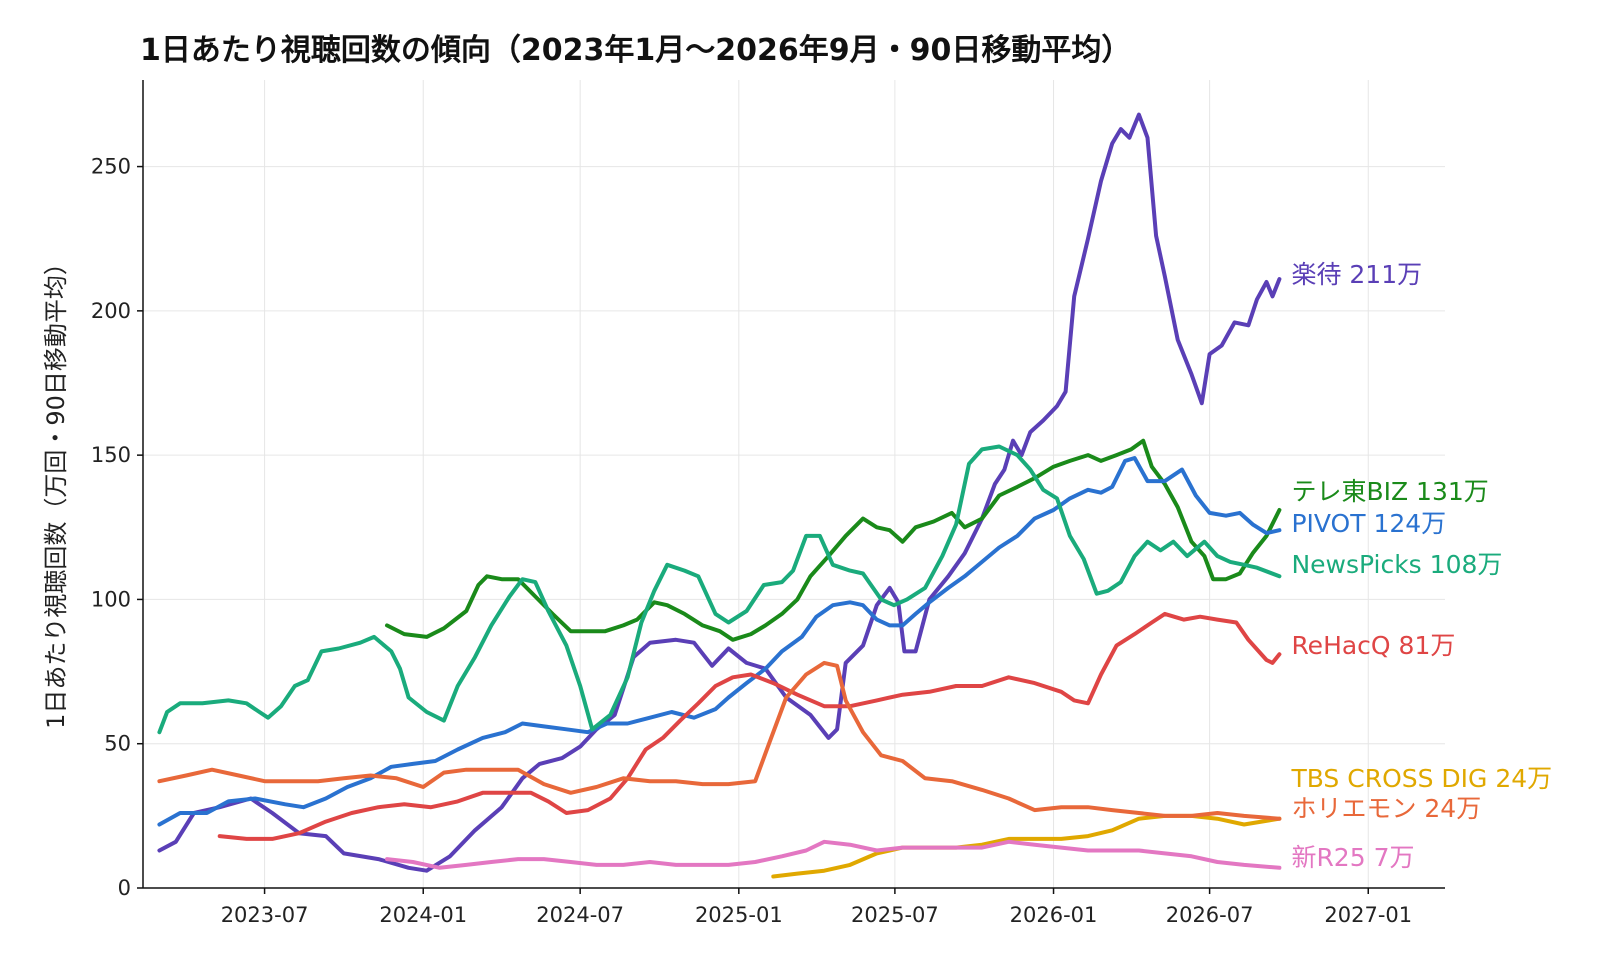 The height and width of the screenshot is (960, 1600). I want to click on x-tick-label: 2025-07, so click(895, 915).